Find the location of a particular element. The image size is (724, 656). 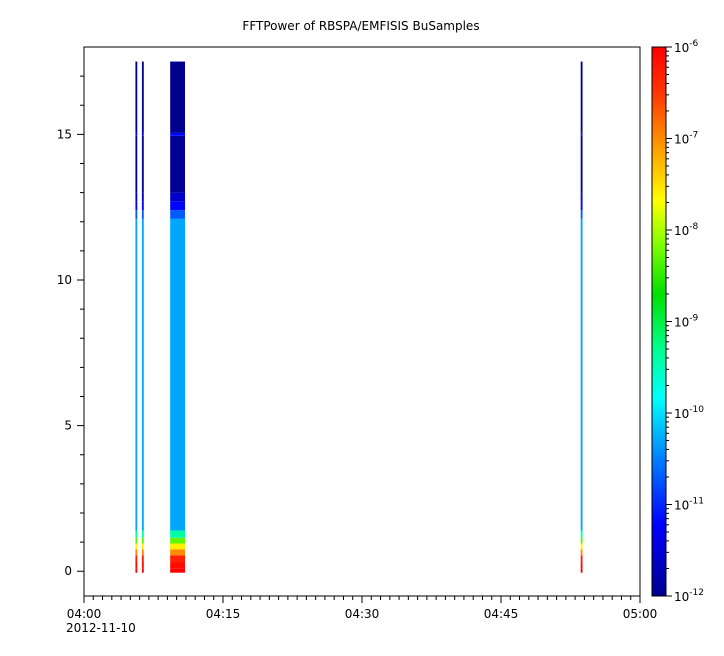

y-tick-label: 10 is located at coordinates (64, 280).